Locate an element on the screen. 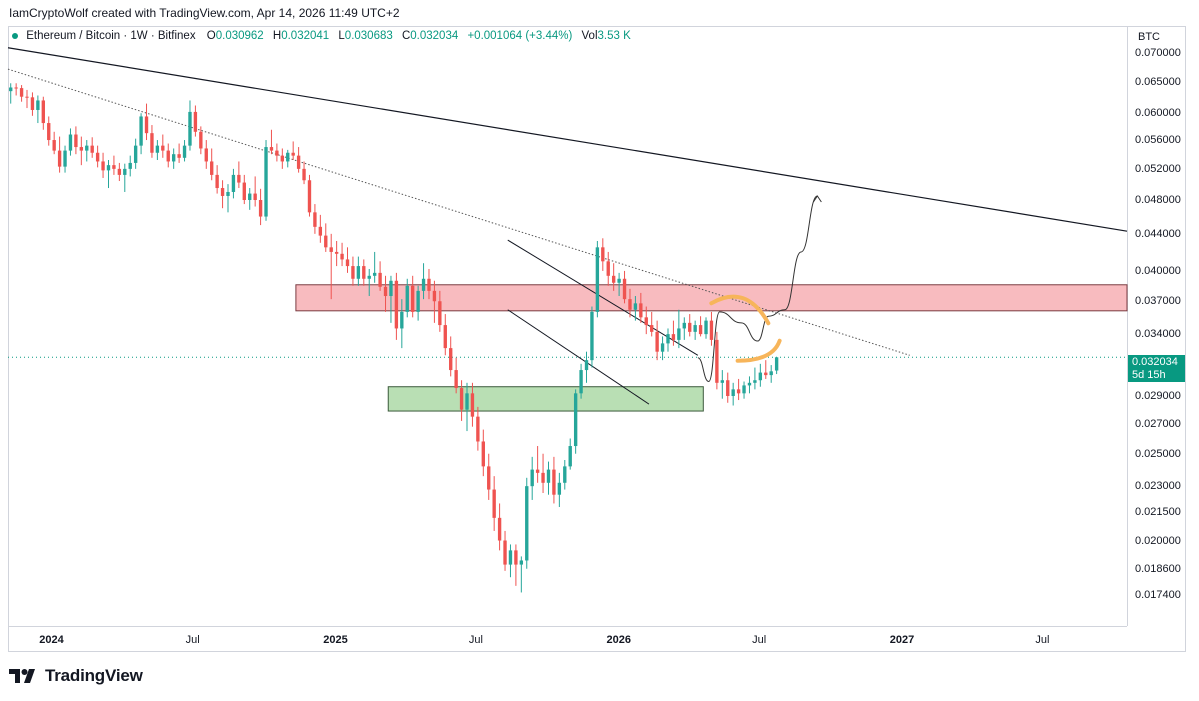 The height and width of the screenshot is (701, 1199). time-tick-label: 2024 is located at coordinates (51, 640).